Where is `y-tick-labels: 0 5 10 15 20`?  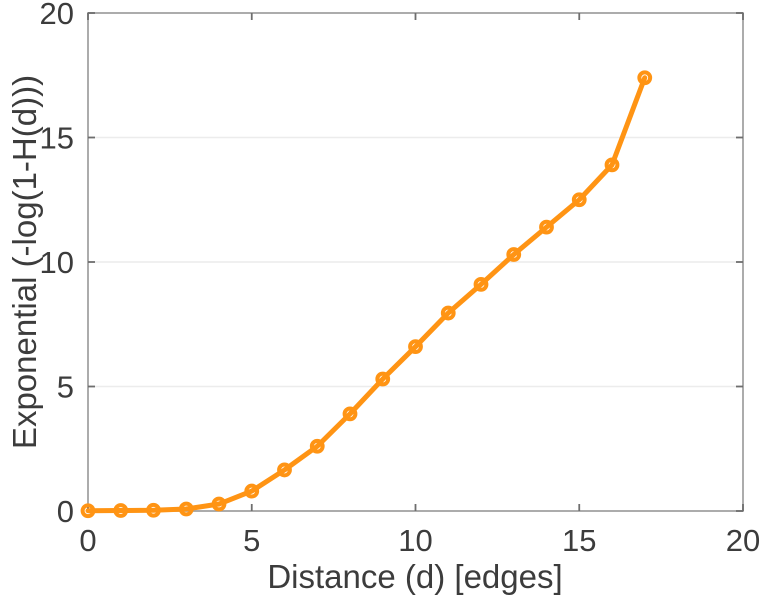 y-tick-labels: 0 5 10 15 20 is located at coordinates (57, 264).